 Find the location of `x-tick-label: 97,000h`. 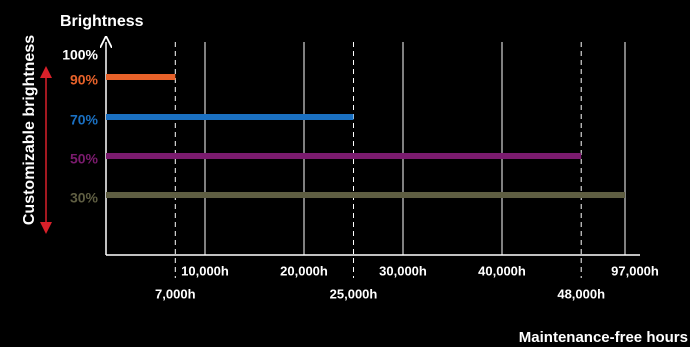

x-tick-label: 97,000h is located at coordinates (635, 270).